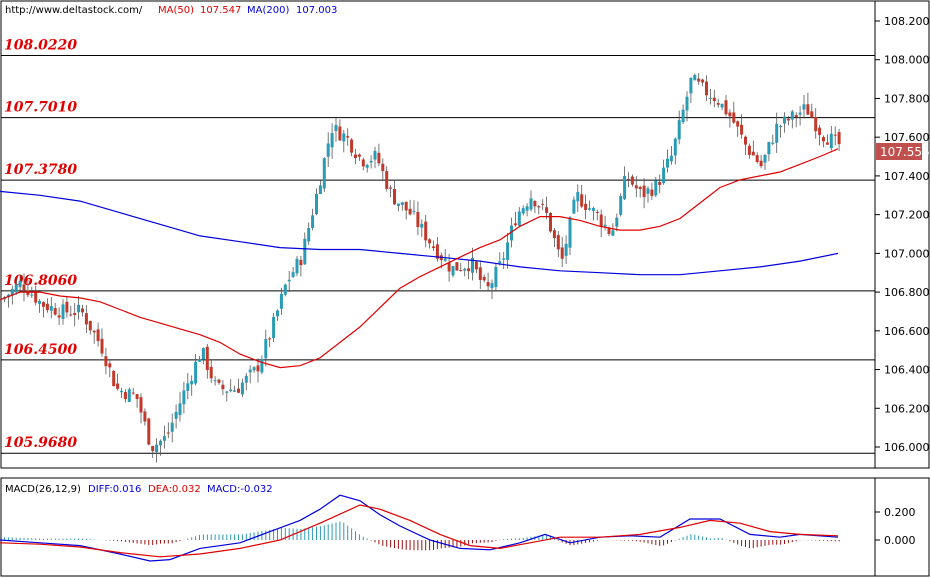 The image size is (930, 578). I want to click on price-axis-frame, so click(902, 234).